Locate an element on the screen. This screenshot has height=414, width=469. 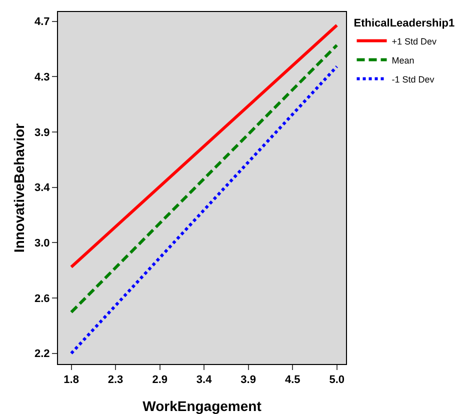
y-tick-label: 3.4 is located at coordinates (42, 188).